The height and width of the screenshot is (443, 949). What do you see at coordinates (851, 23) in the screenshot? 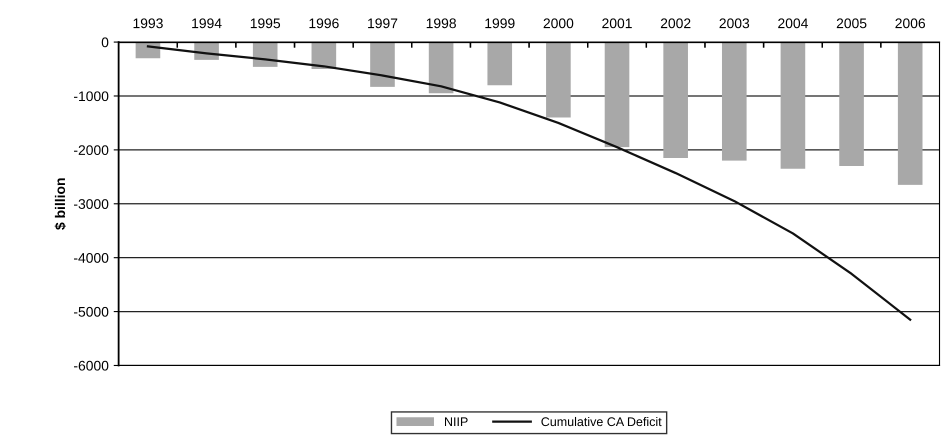
I see `x-tick-label: 2005` at bounding box center [851, 23].